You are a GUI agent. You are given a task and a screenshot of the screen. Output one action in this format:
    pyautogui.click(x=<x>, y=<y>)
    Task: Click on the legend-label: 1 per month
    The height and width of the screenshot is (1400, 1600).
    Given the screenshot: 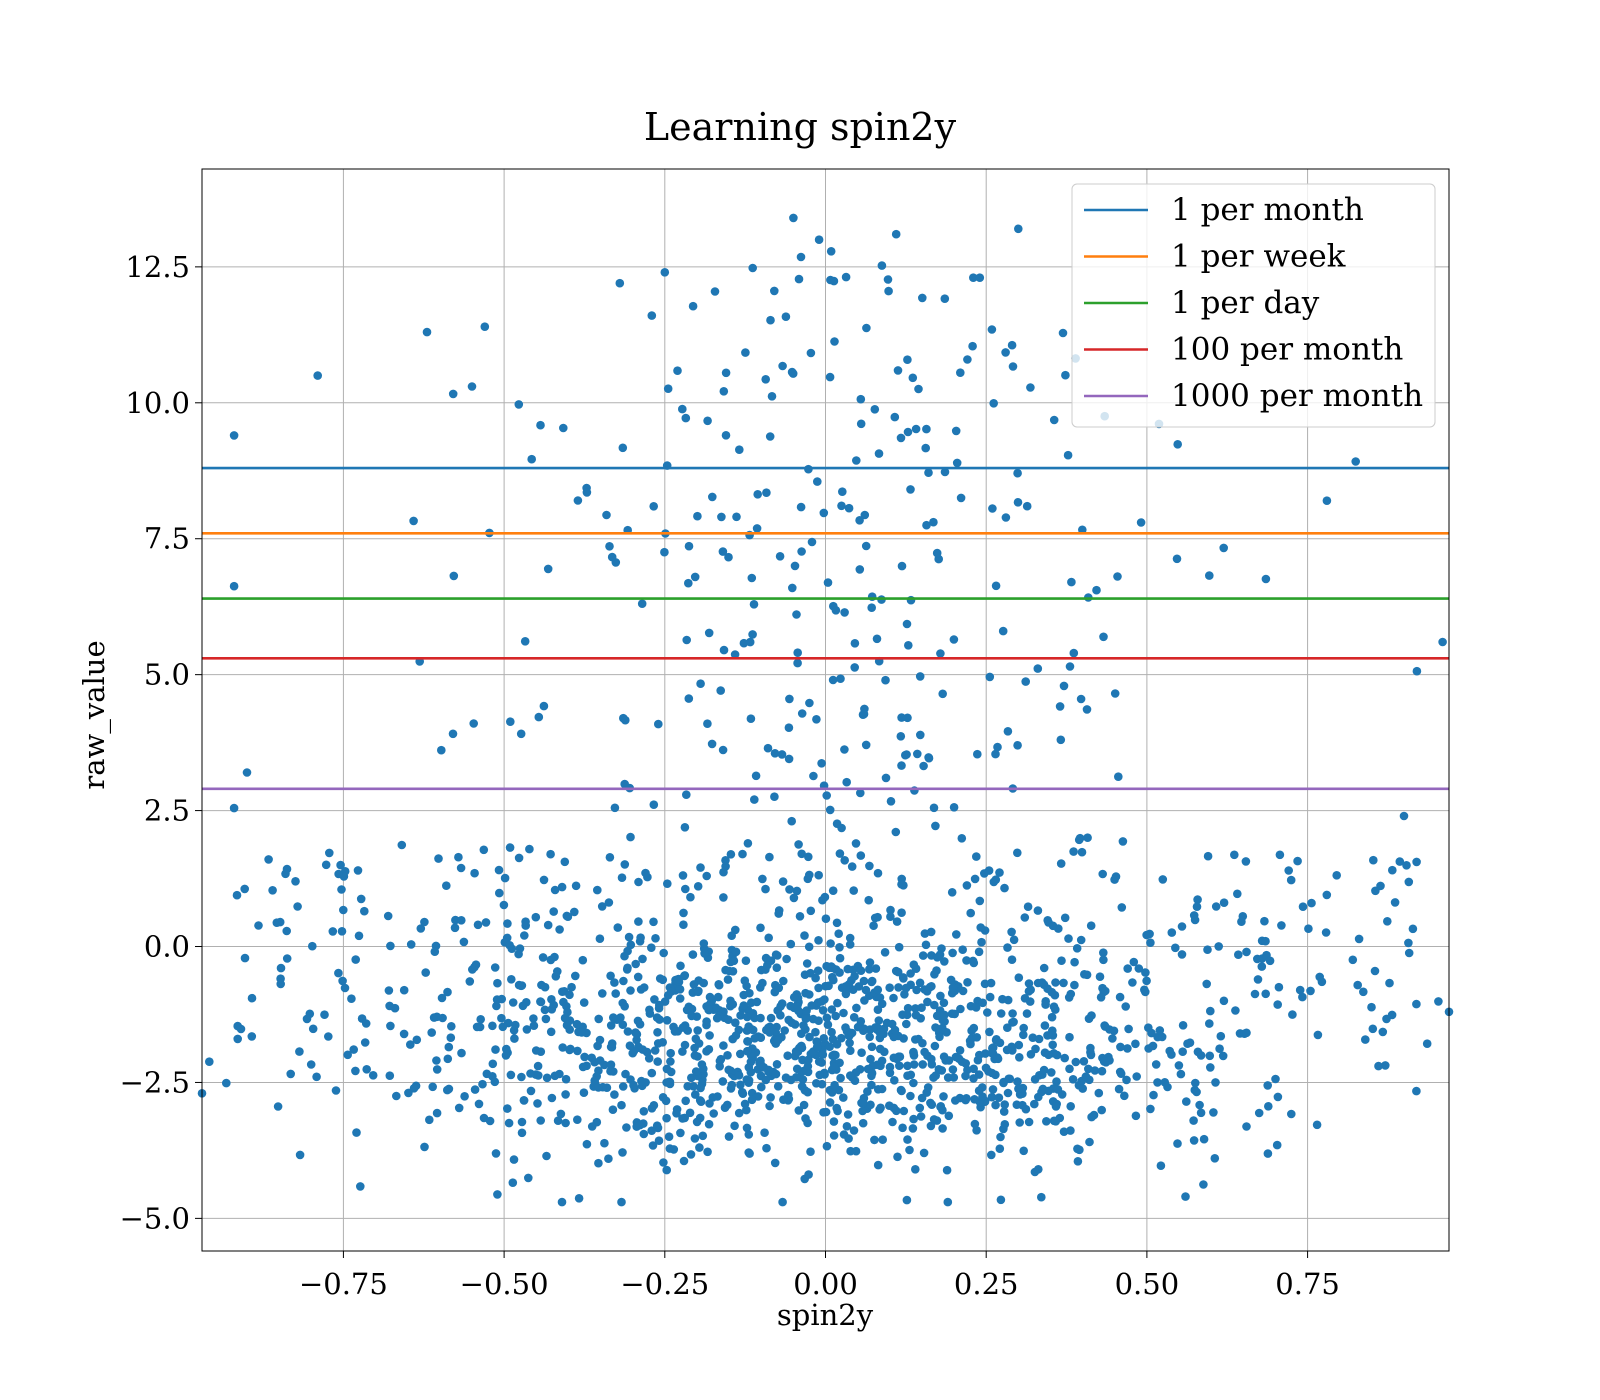 What is the action you would take?
    pyautogui.click(x=1267, y=210)
    